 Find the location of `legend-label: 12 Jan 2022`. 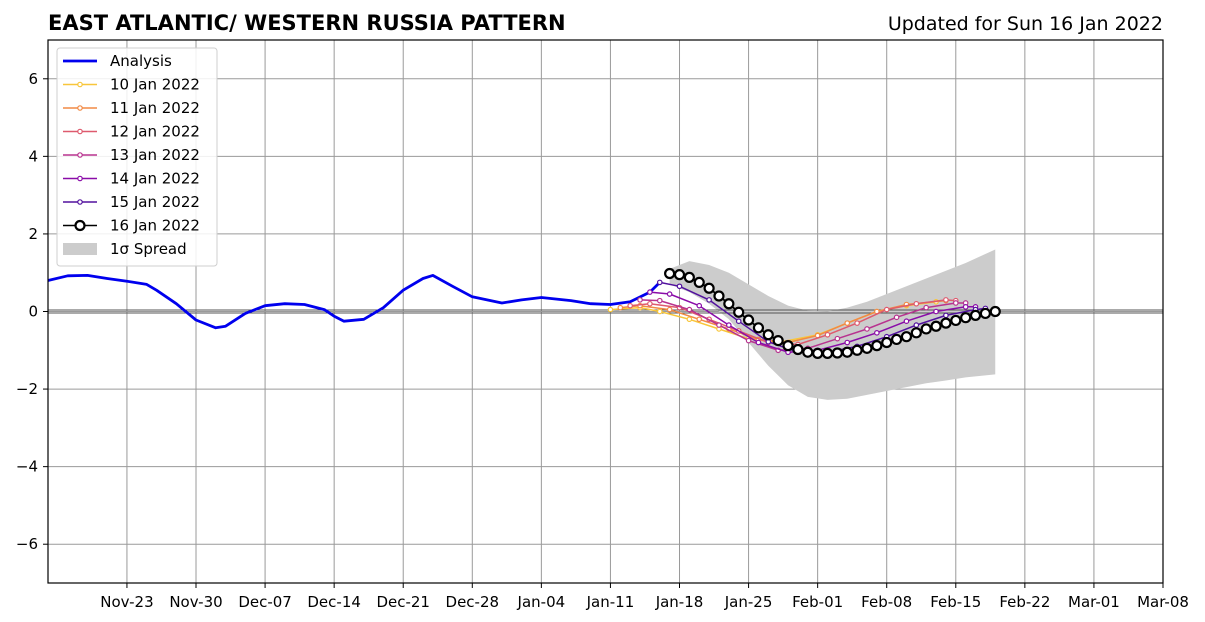

legend-label: 12 Jan 2022 is located at coordinates (155, 132).